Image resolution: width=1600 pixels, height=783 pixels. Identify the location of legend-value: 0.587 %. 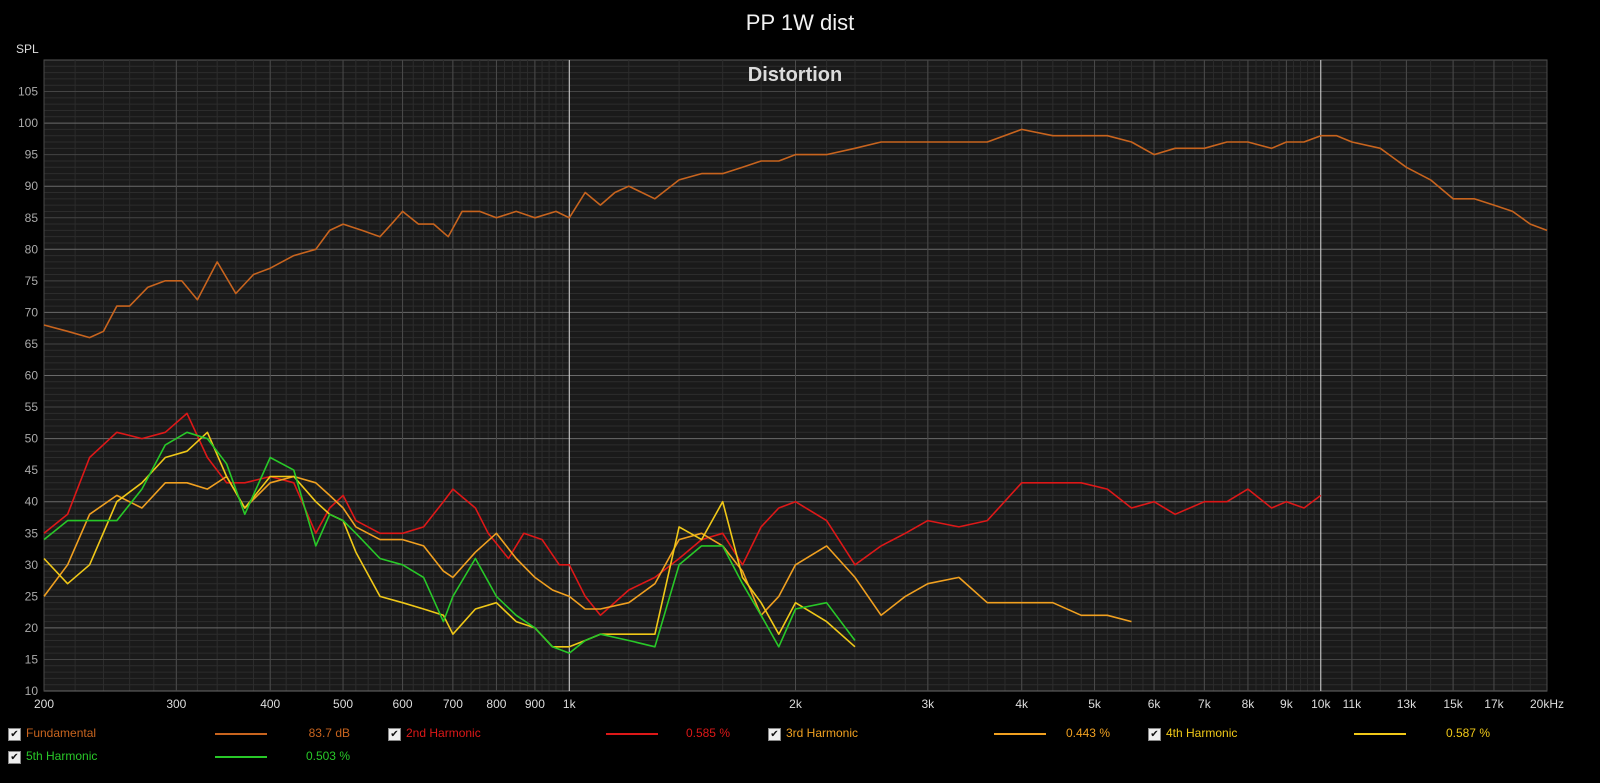
(1467, 733).